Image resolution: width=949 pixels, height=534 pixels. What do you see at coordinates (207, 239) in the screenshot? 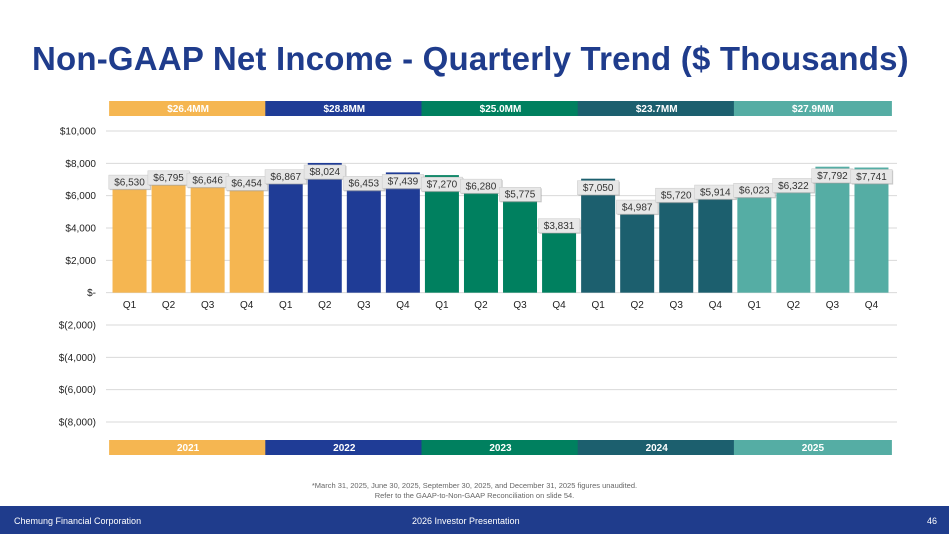
I see `bar-2021-q3` at bounding box center [207, 239].